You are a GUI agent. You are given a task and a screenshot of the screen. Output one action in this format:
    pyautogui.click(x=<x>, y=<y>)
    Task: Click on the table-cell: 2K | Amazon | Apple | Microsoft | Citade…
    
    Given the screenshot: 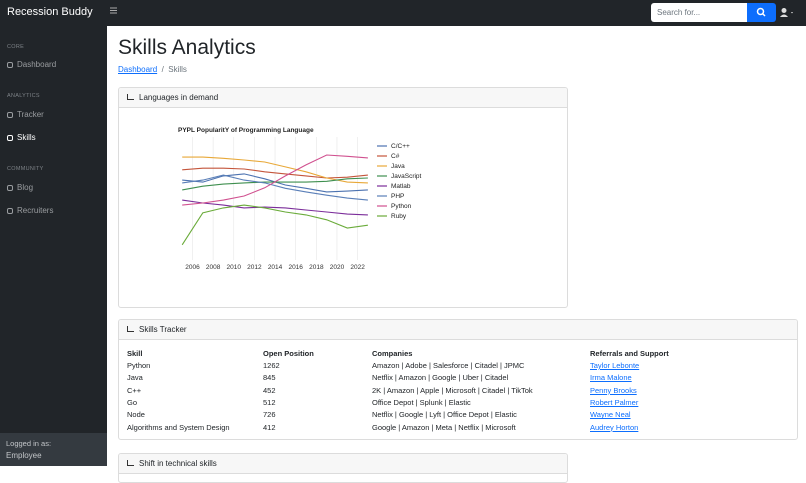 What is the action you would take?
    pyautogui.click(x=452, y=390)
    